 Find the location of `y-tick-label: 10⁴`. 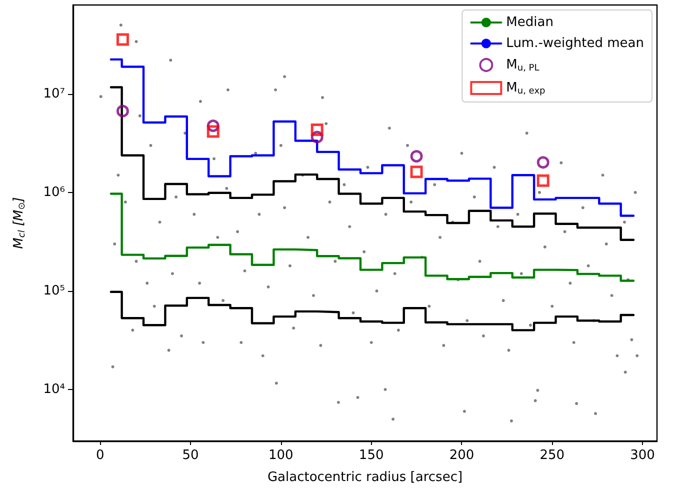

y-tick-label: 10⁴ is located at coordinates (54, 389).